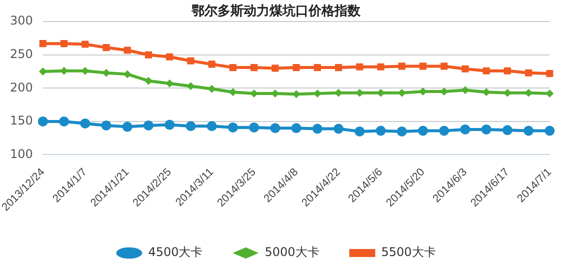  Describe the element at coordinates (175, 252) in the screenshot. I see `legend-label: 4500大卡` at that location.